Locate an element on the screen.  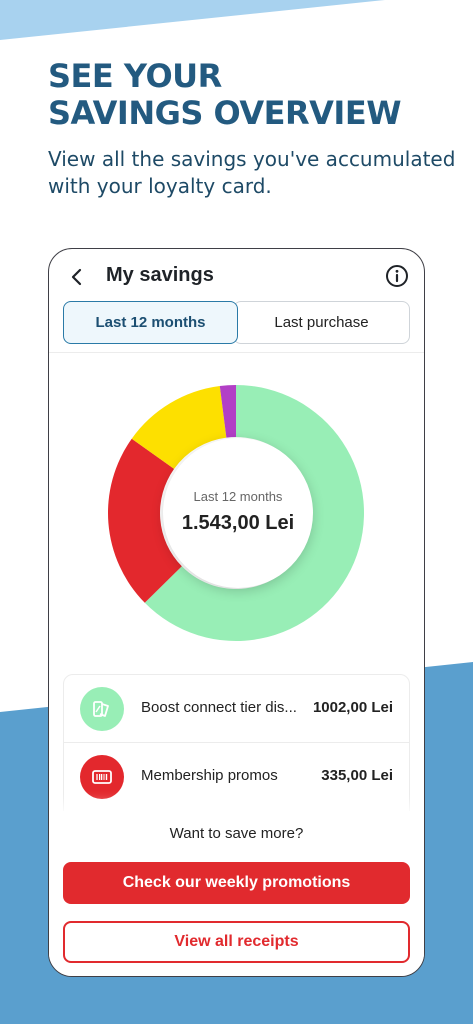
promo-headline: SEE YOUR SAVINGS OVERVIEW is located at coordinates (224, 95).